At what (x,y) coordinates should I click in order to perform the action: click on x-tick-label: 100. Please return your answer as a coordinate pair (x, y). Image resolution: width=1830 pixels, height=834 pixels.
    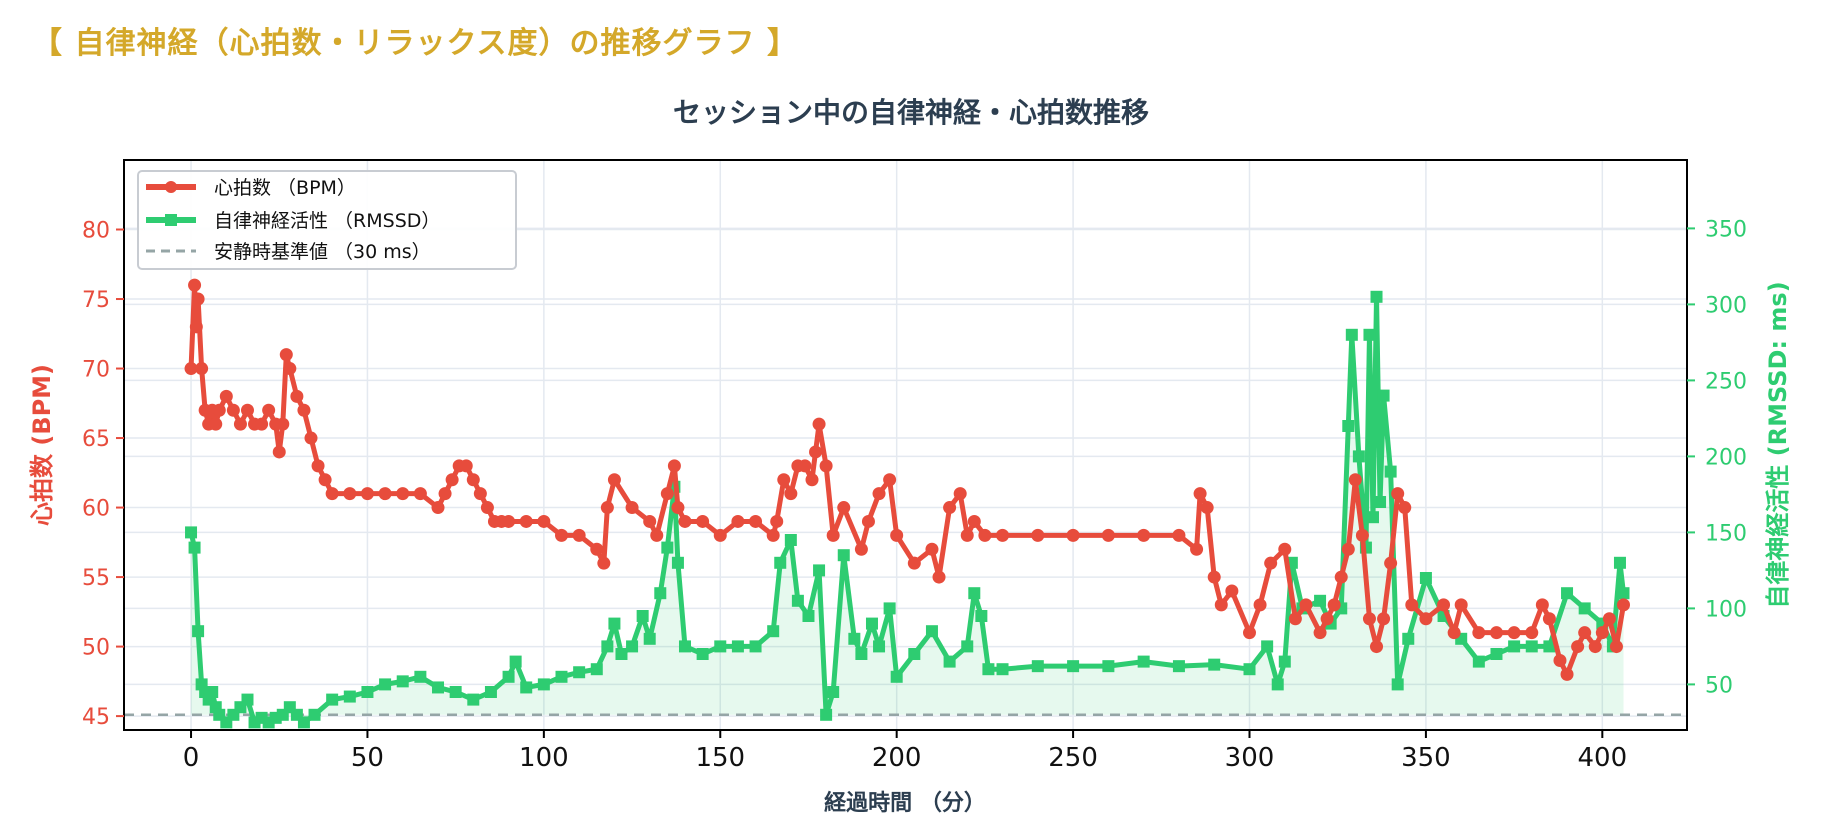
    Looking at the image, I should click on (544, 758).